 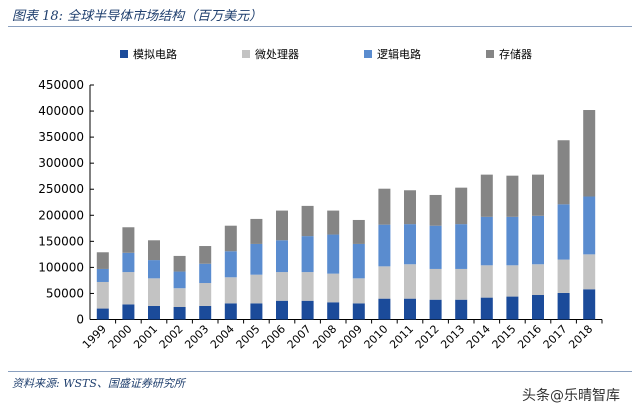 What do you see at coordinates (333, 222) in the screenshot?
I see `bar-2008-存储器` at bounding box center [333, 222].